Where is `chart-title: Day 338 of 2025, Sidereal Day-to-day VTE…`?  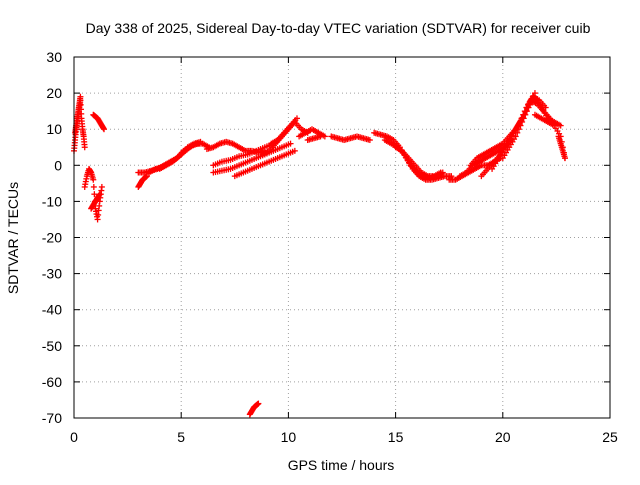 chart-title: Day 338 of 2025, Sidereal Day-to-day VTE… is located at coordinates (338, 28).